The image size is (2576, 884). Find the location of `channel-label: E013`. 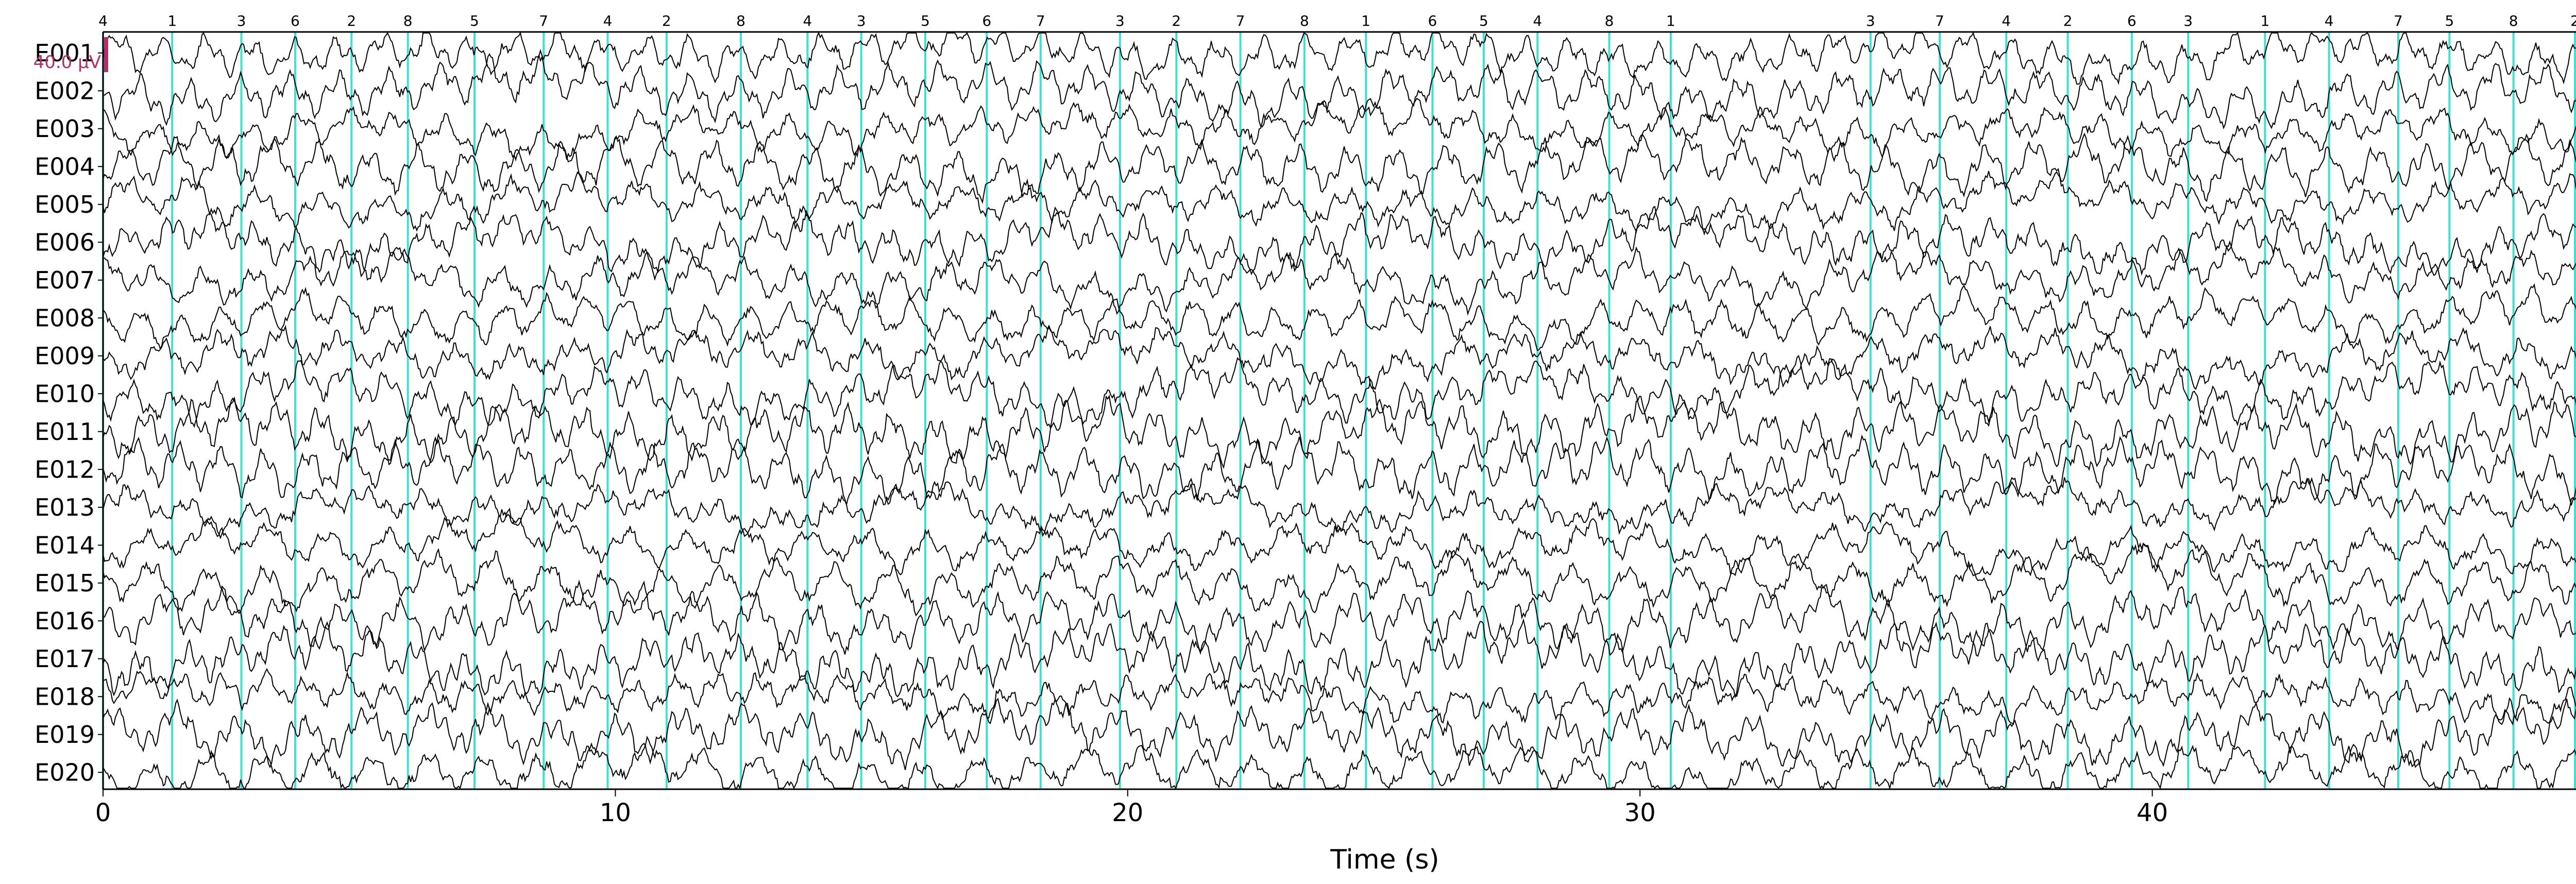

channel-label: E013 is located at coordinates (65, 507).